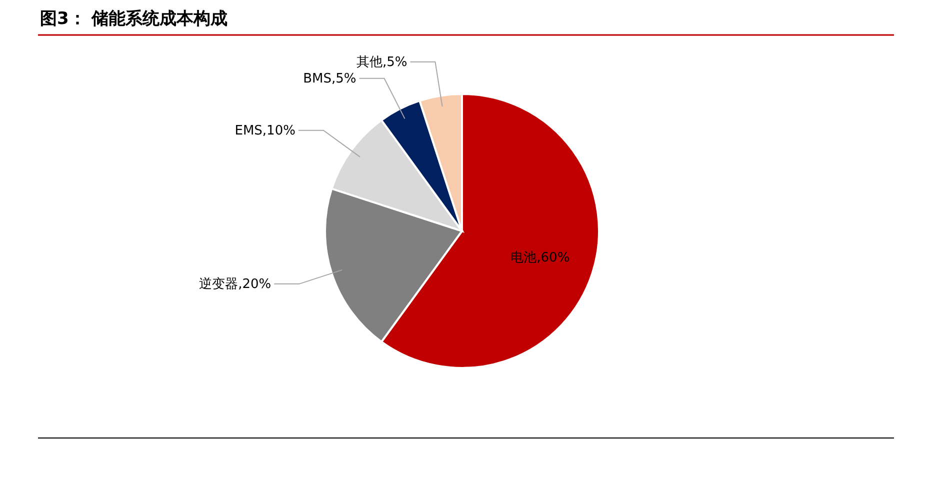 Image resolution: width=942 pixels, height=486 pixels. What do you see at coordinates (329, 78) in the screenshot?
I see `slice-label: BMS,5%` at bounding box center [329, 78].